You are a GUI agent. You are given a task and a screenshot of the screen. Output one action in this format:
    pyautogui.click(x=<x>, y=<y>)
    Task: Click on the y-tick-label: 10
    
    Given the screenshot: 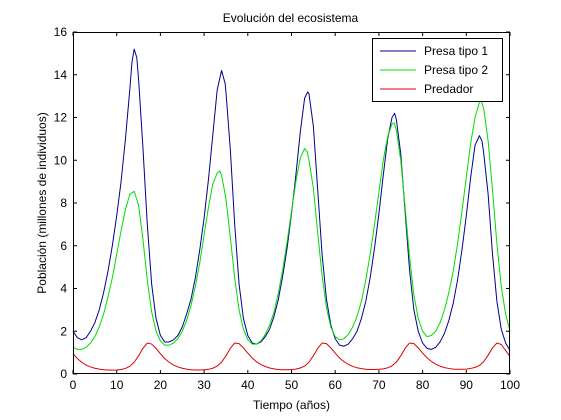 What is the action you would take?
    pyautogui.click(x=61, y=160)
    